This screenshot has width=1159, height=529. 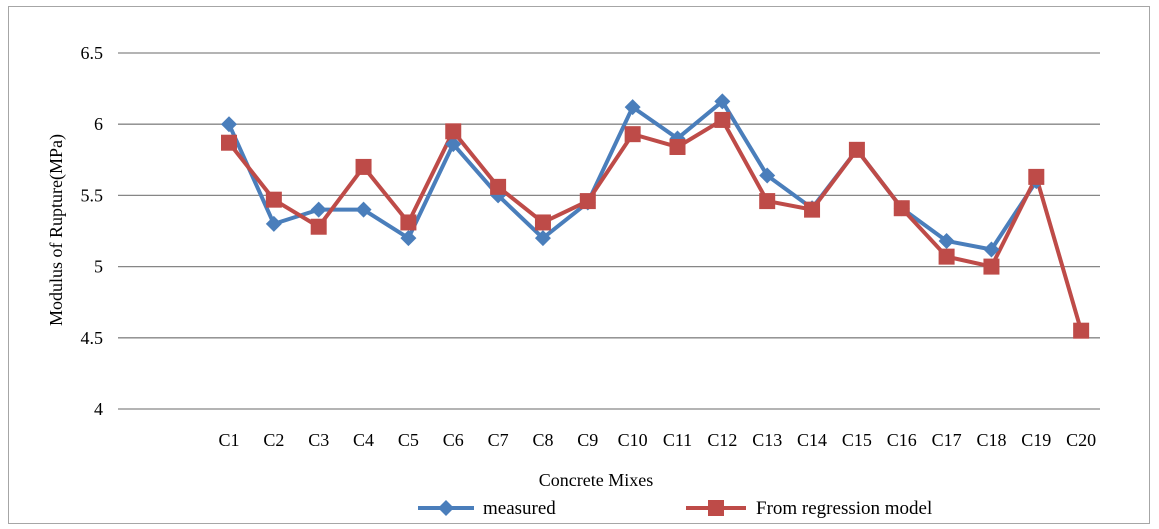 What do you see at coordinates (675, 508) in the screenshot?
I see `legend: measured From regression model` at bounding box center [675, 508].